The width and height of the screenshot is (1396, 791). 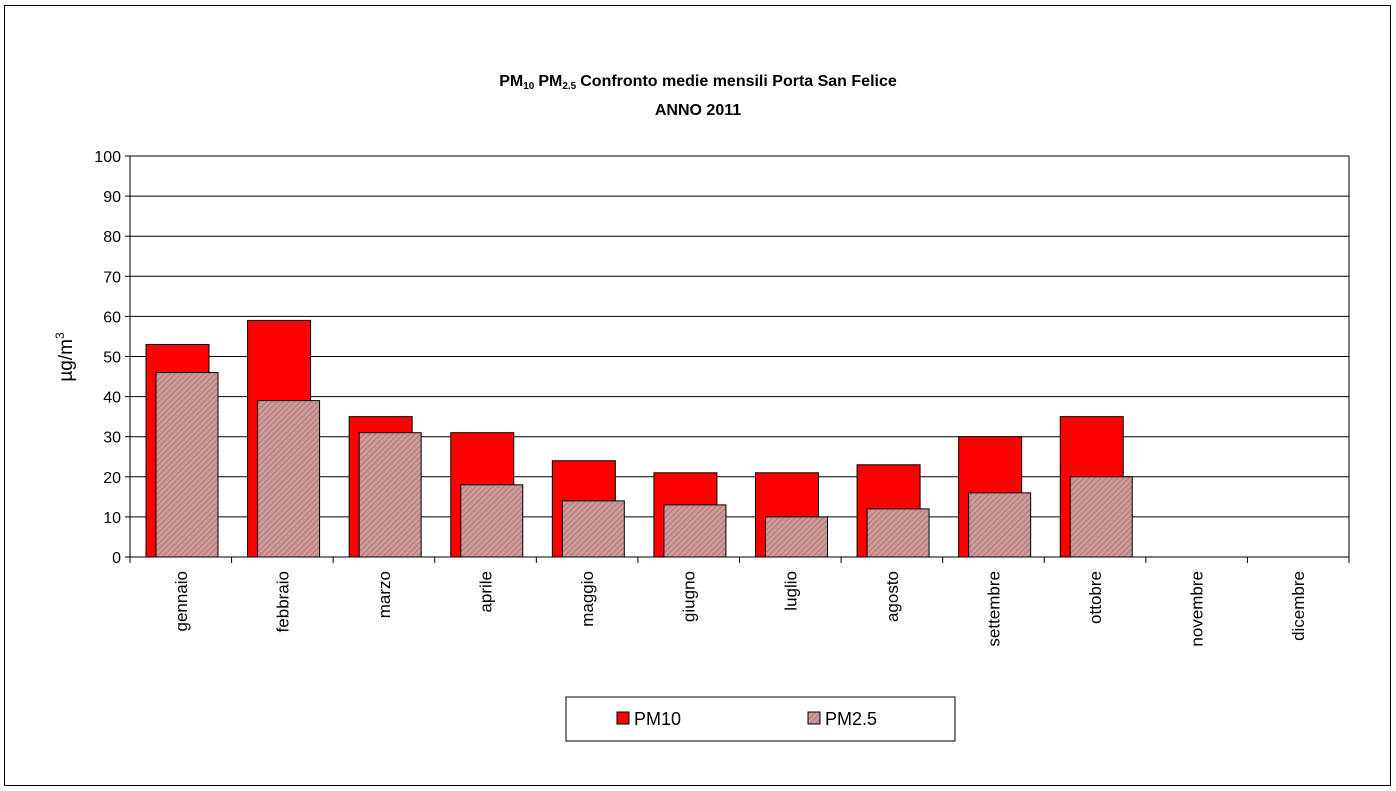 I want to click on legend-swatch-pm25, so click(x=814, y=718).